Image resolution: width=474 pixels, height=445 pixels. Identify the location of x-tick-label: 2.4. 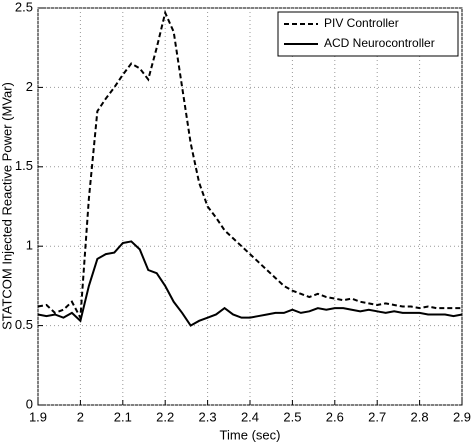
(250, 416).